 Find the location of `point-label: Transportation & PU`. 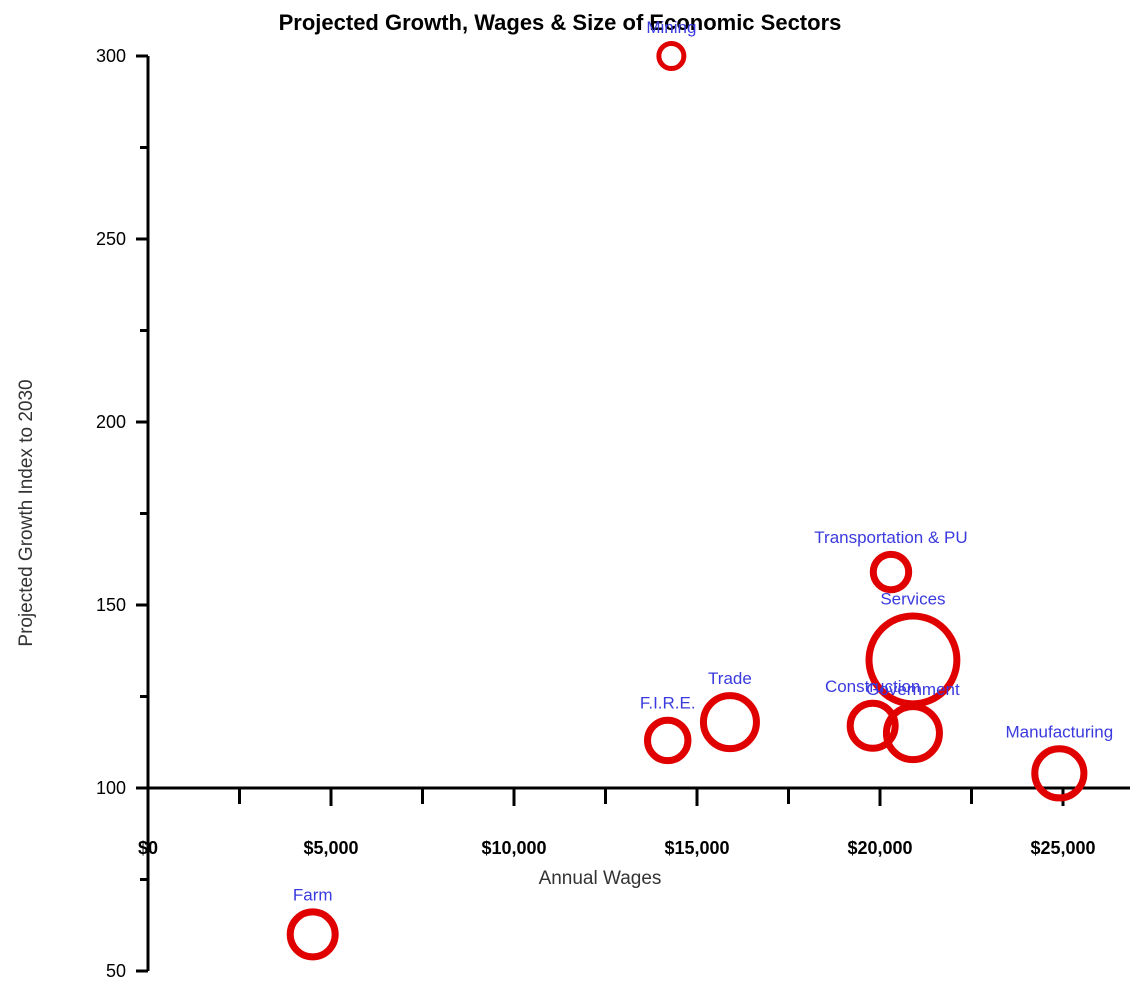

point-label: Transportation & PU is located at coordinates (890, 537).